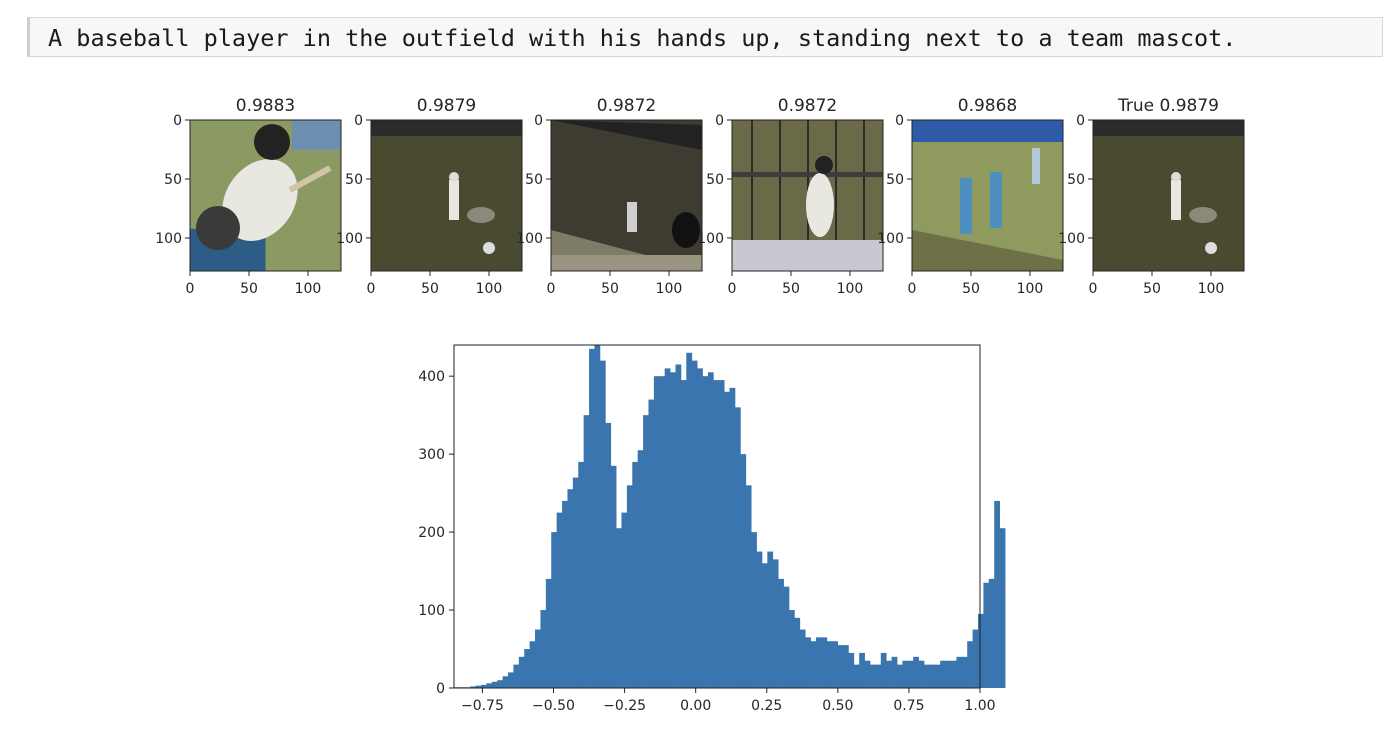  I want to click on batter-helmet, so click(824, 165).